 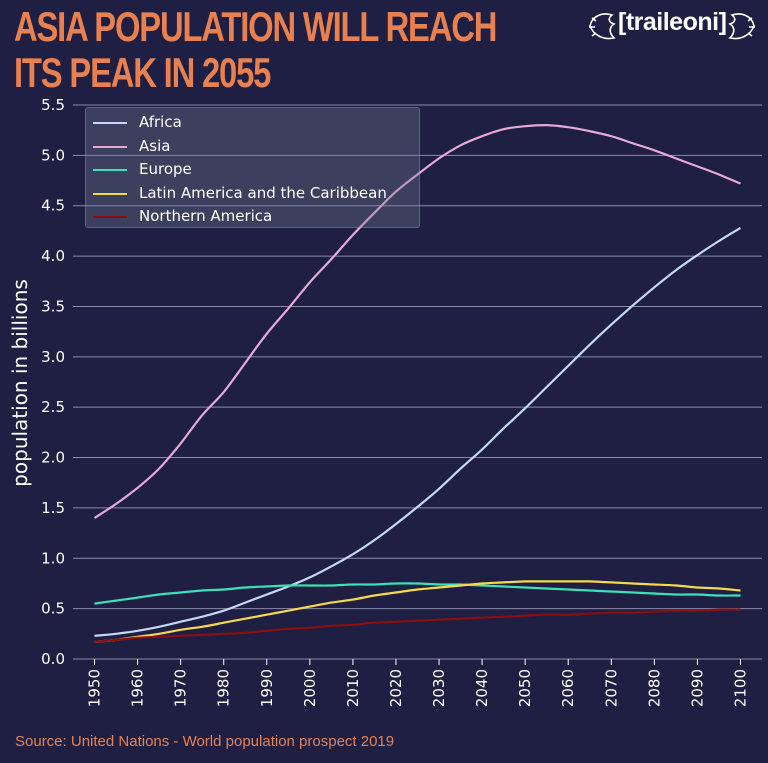 What do you see at coordinates (439, 688) in the screenshot?
I see `x-tick-label: 2030` at bounding box center [439, 688].